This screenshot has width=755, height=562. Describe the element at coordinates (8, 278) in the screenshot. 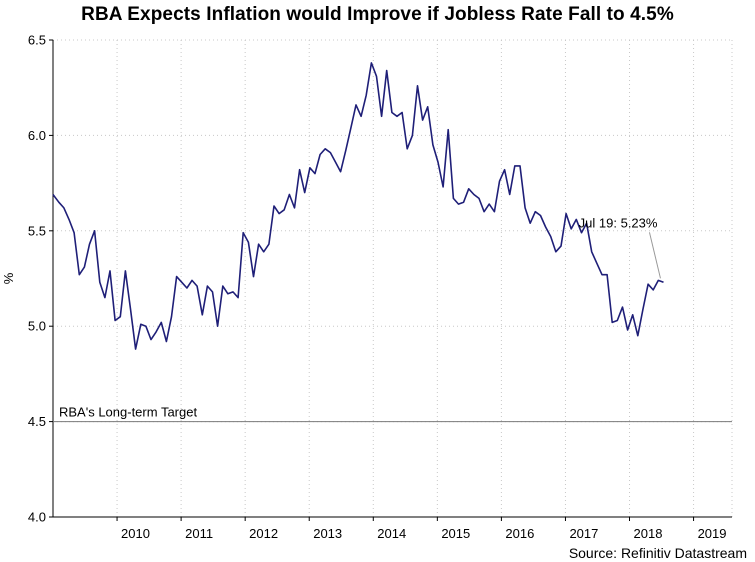

I see `y-axis-label: %` at that location.